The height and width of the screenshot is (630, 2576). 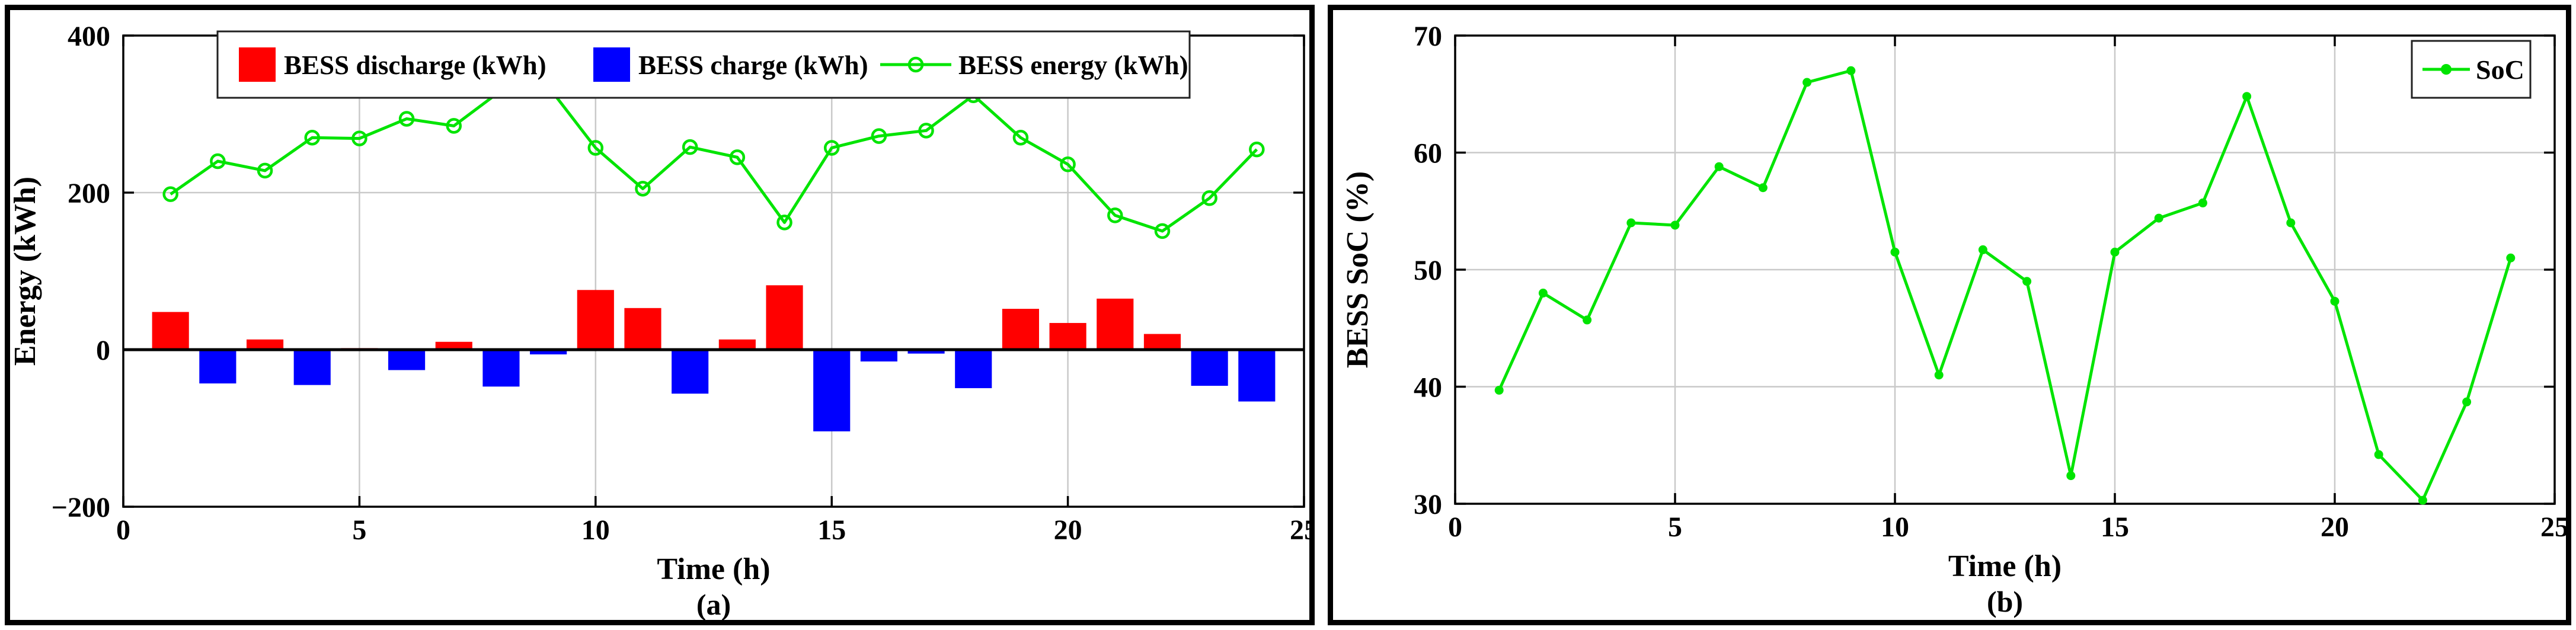 What do you see at coordinates (1428, 387) in the screenshot?
I see `y-tick-label: 40` at bounding box center [1428, 387].